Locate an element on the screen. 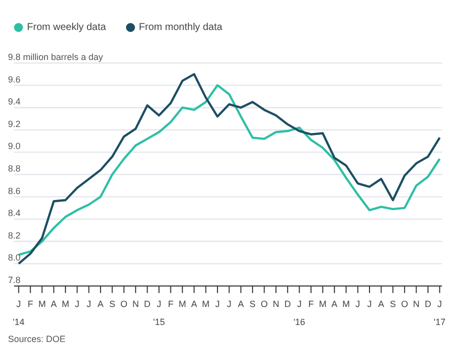  y-tick-label: 9.8 million barrels a day is located at coordinates (56, 57).